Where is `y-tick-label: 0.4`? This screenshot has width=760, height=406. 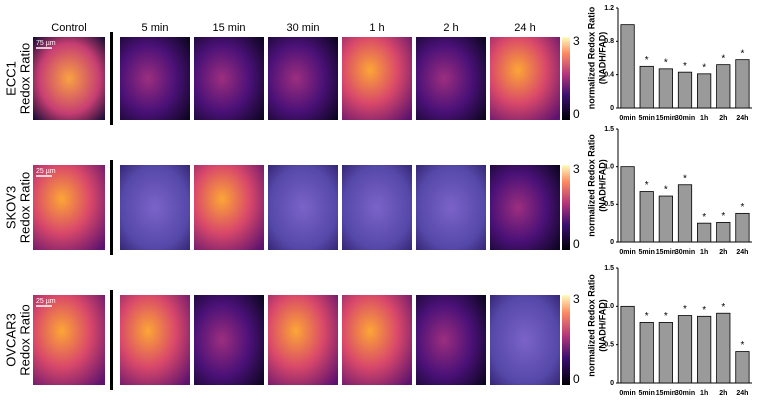 y-tick-label: 0.4 is located at coordinates (609, 75).